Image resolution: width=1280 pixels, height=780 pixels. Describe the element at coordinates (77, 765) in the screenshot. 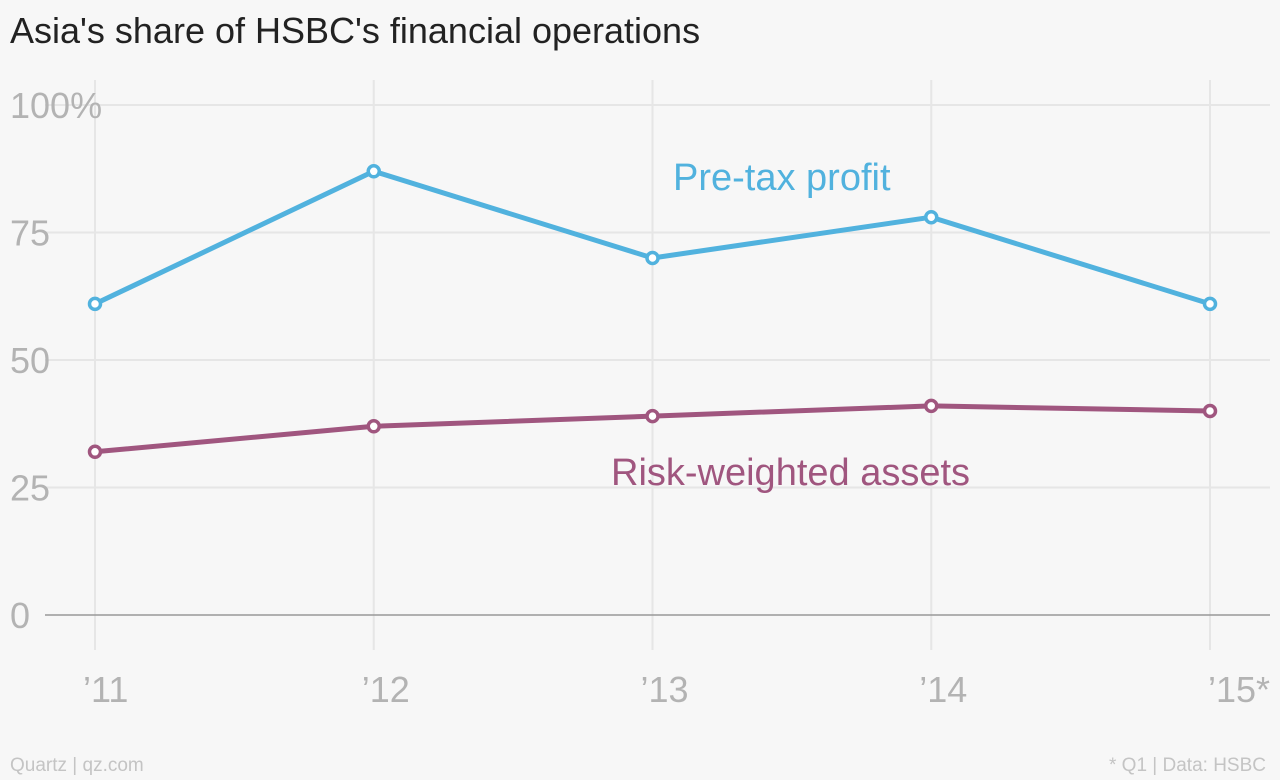

I see `source-credit: Quartz | qz.com` at that location.